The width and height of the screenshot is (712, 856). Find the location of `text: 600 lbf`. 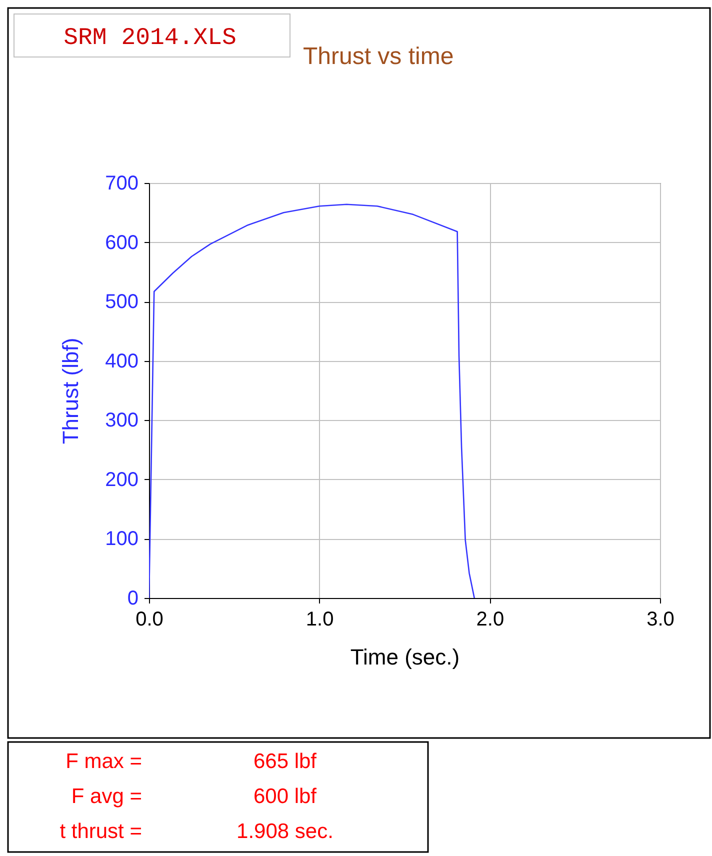

text: 600 lbf is located at coordinates (285, 796).